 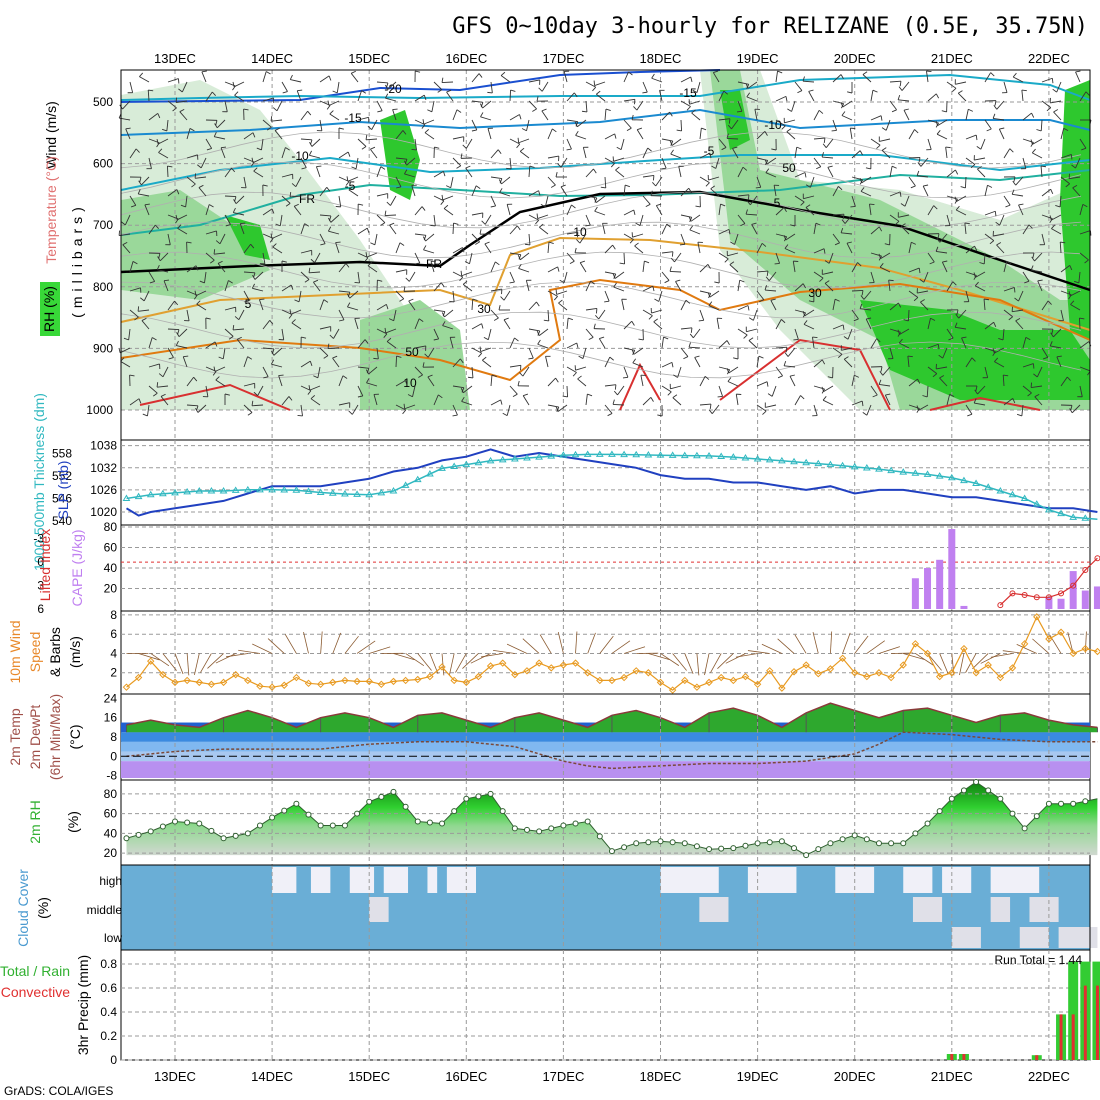 What do you see at coordinates (1049, 1076) in the screenshot?
I see `bottom-date-label: 22DEC` at bounding box center [1049, 1076].